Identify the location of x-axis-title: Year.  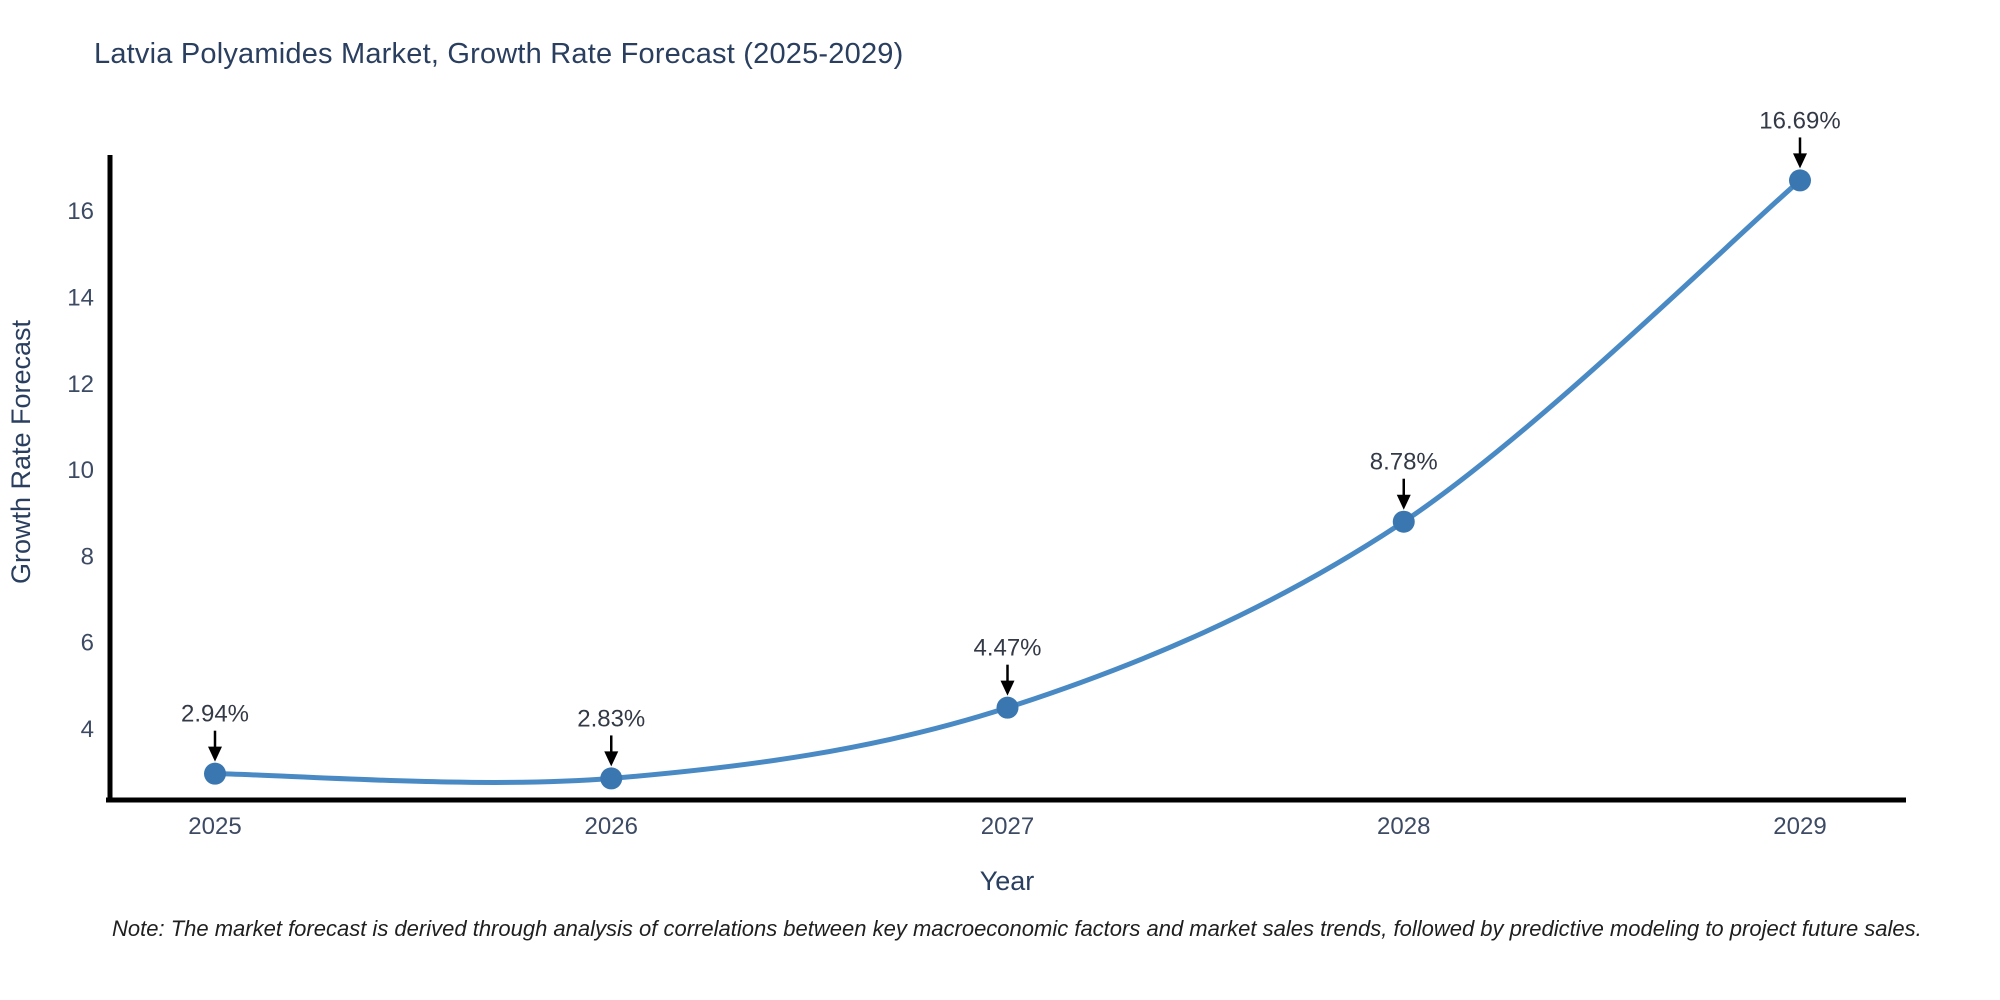
(1007, 881).